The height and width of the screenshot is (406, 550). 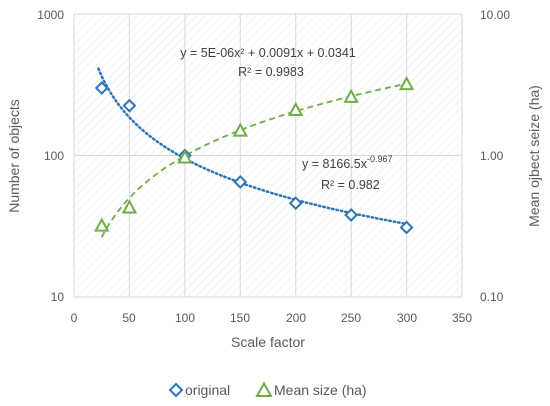 I want to click on x-tick-label: 0, so click(x=74, y=318).